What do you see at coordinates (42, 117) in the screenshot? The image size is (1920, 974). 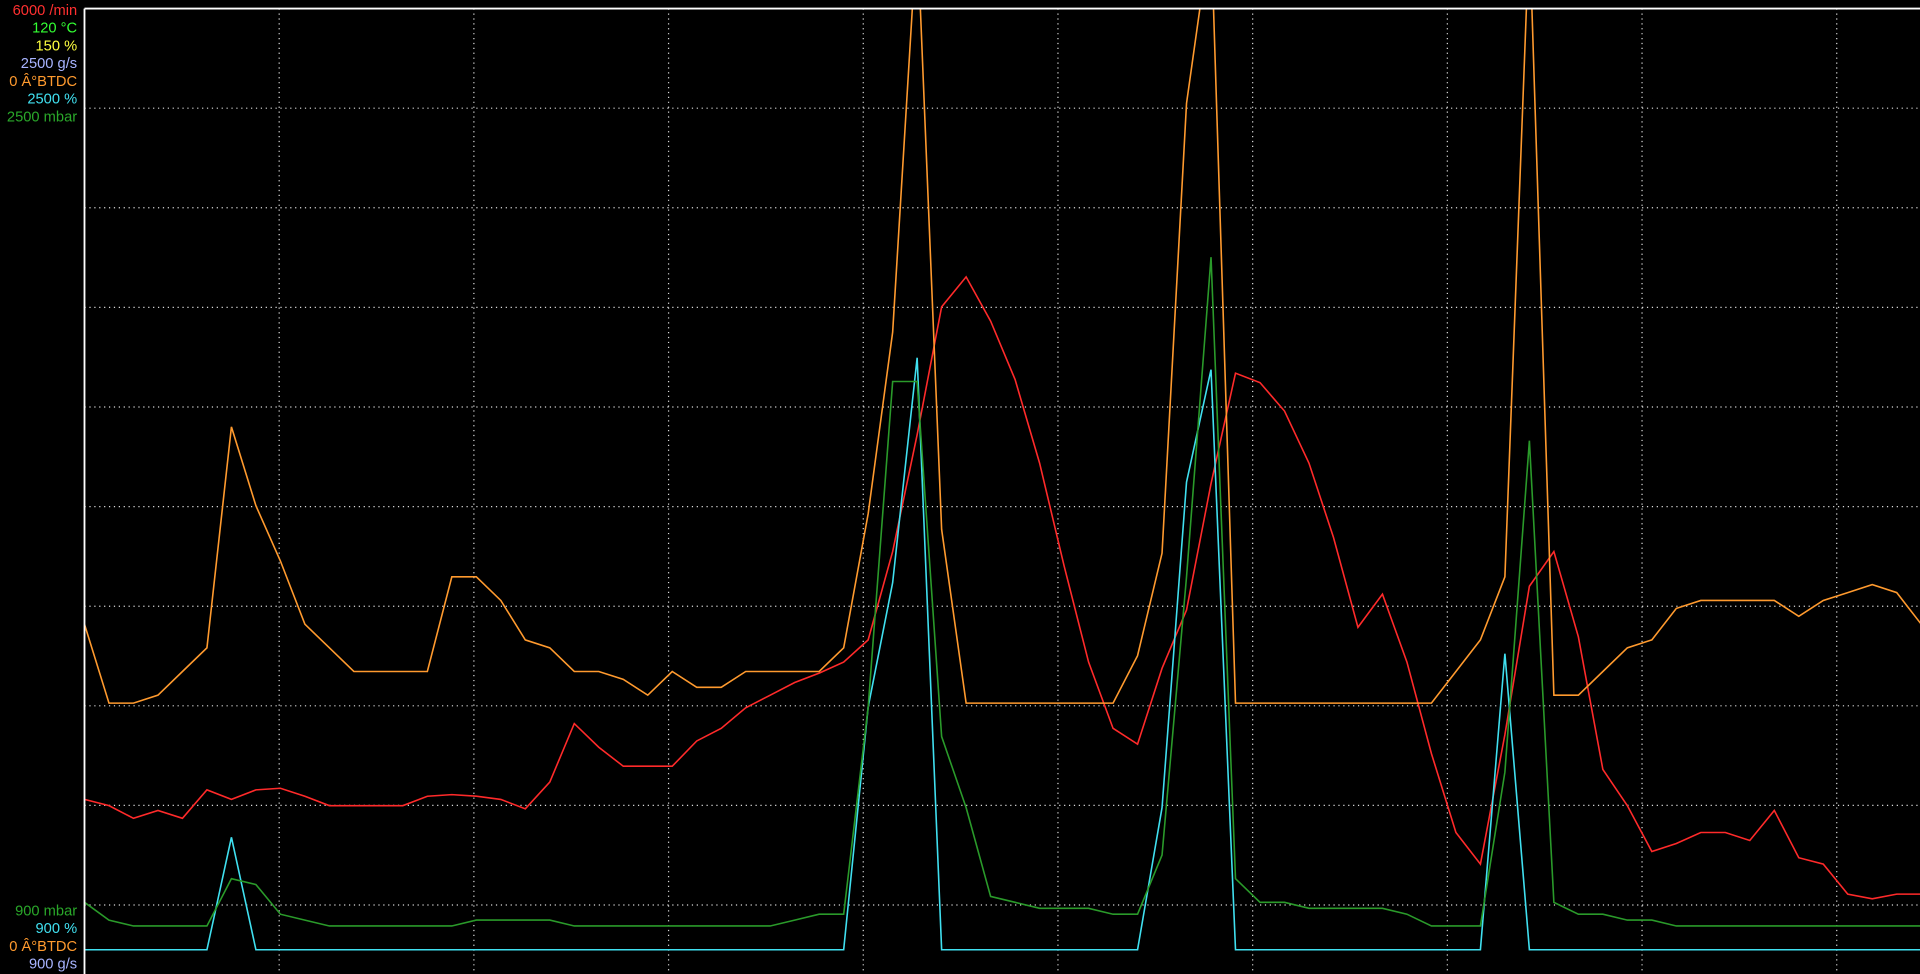 I see `axis-label-top: 2500 mbar` at bounding box center [42, 117].